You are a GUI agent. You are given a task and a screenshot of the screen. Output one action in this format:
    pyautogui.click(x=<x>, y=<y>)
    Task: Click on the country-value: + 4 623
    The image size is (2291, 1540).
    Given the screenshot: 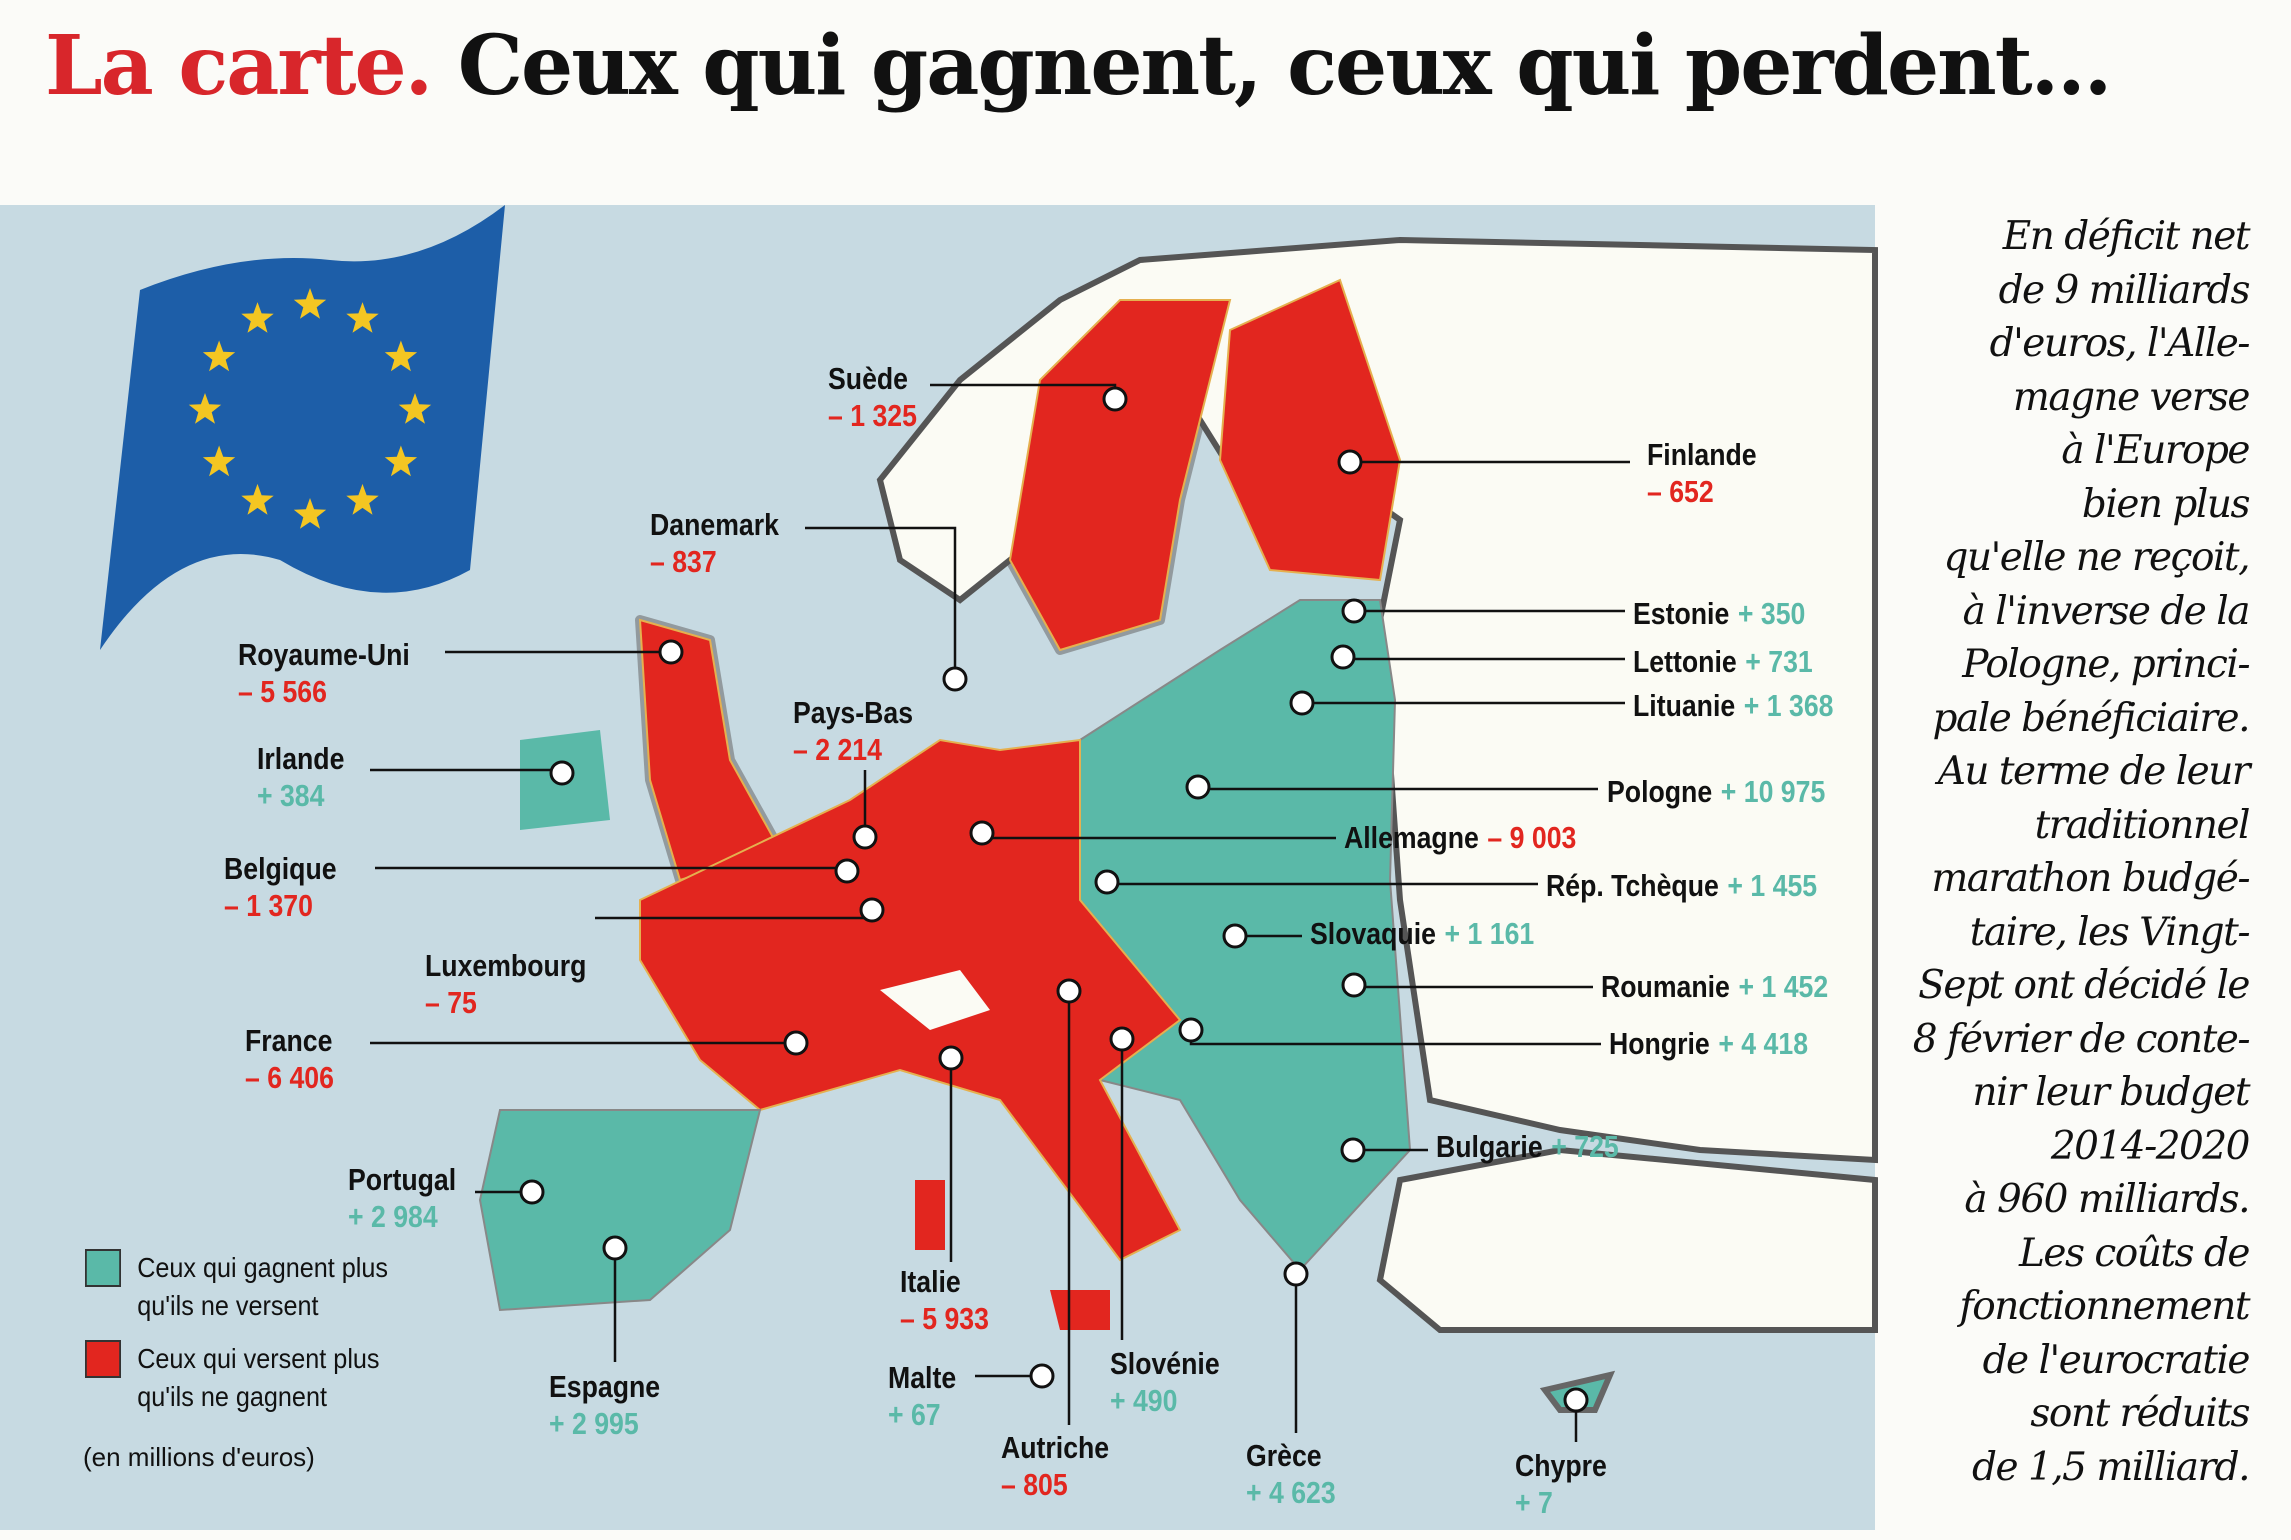 What is the action you would take?
    pyautogui.click(x=1291, y=1493)
    